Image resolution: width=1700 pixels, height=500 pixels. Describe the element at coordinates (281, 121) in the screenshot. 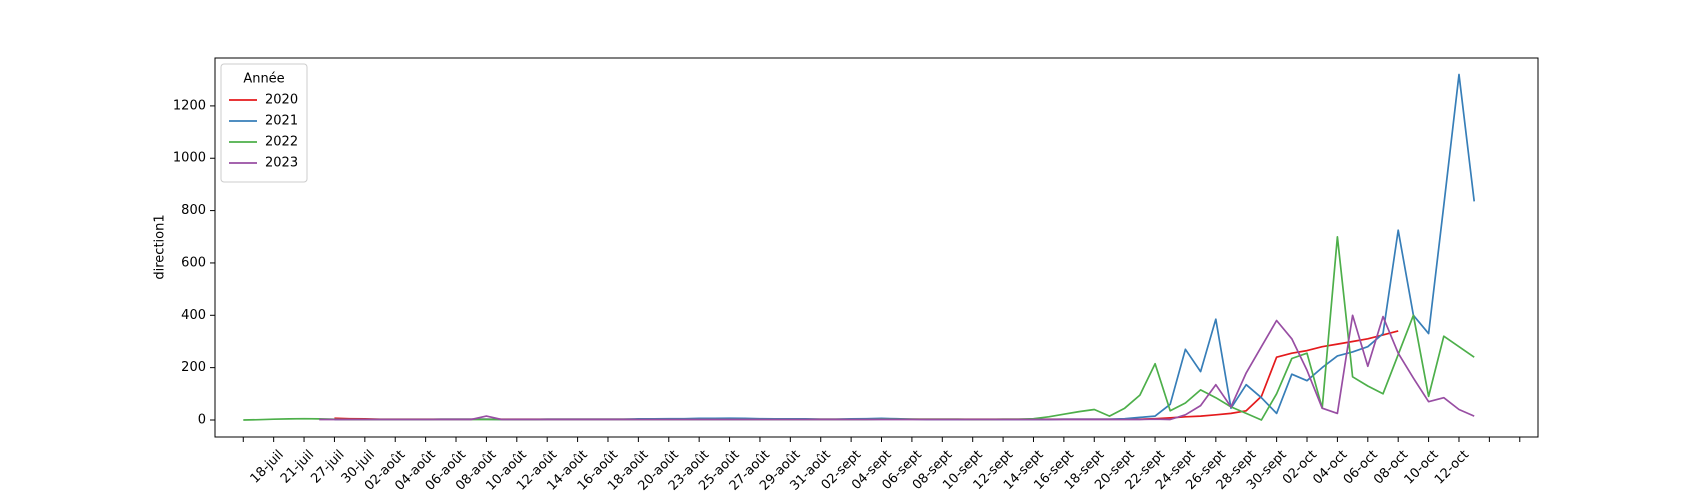

I see `legend-label: 2021` at that location.